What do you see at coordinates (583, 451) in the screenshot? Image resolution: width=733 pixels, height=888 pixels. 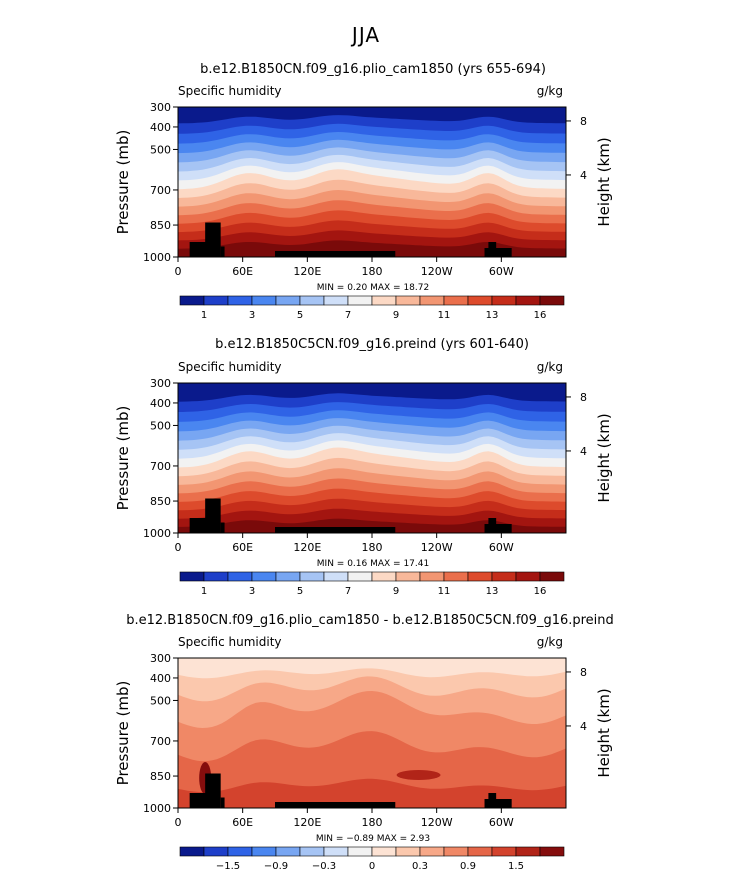 I see `y-right-tick-label: 4` at bounding box center [583, 451].